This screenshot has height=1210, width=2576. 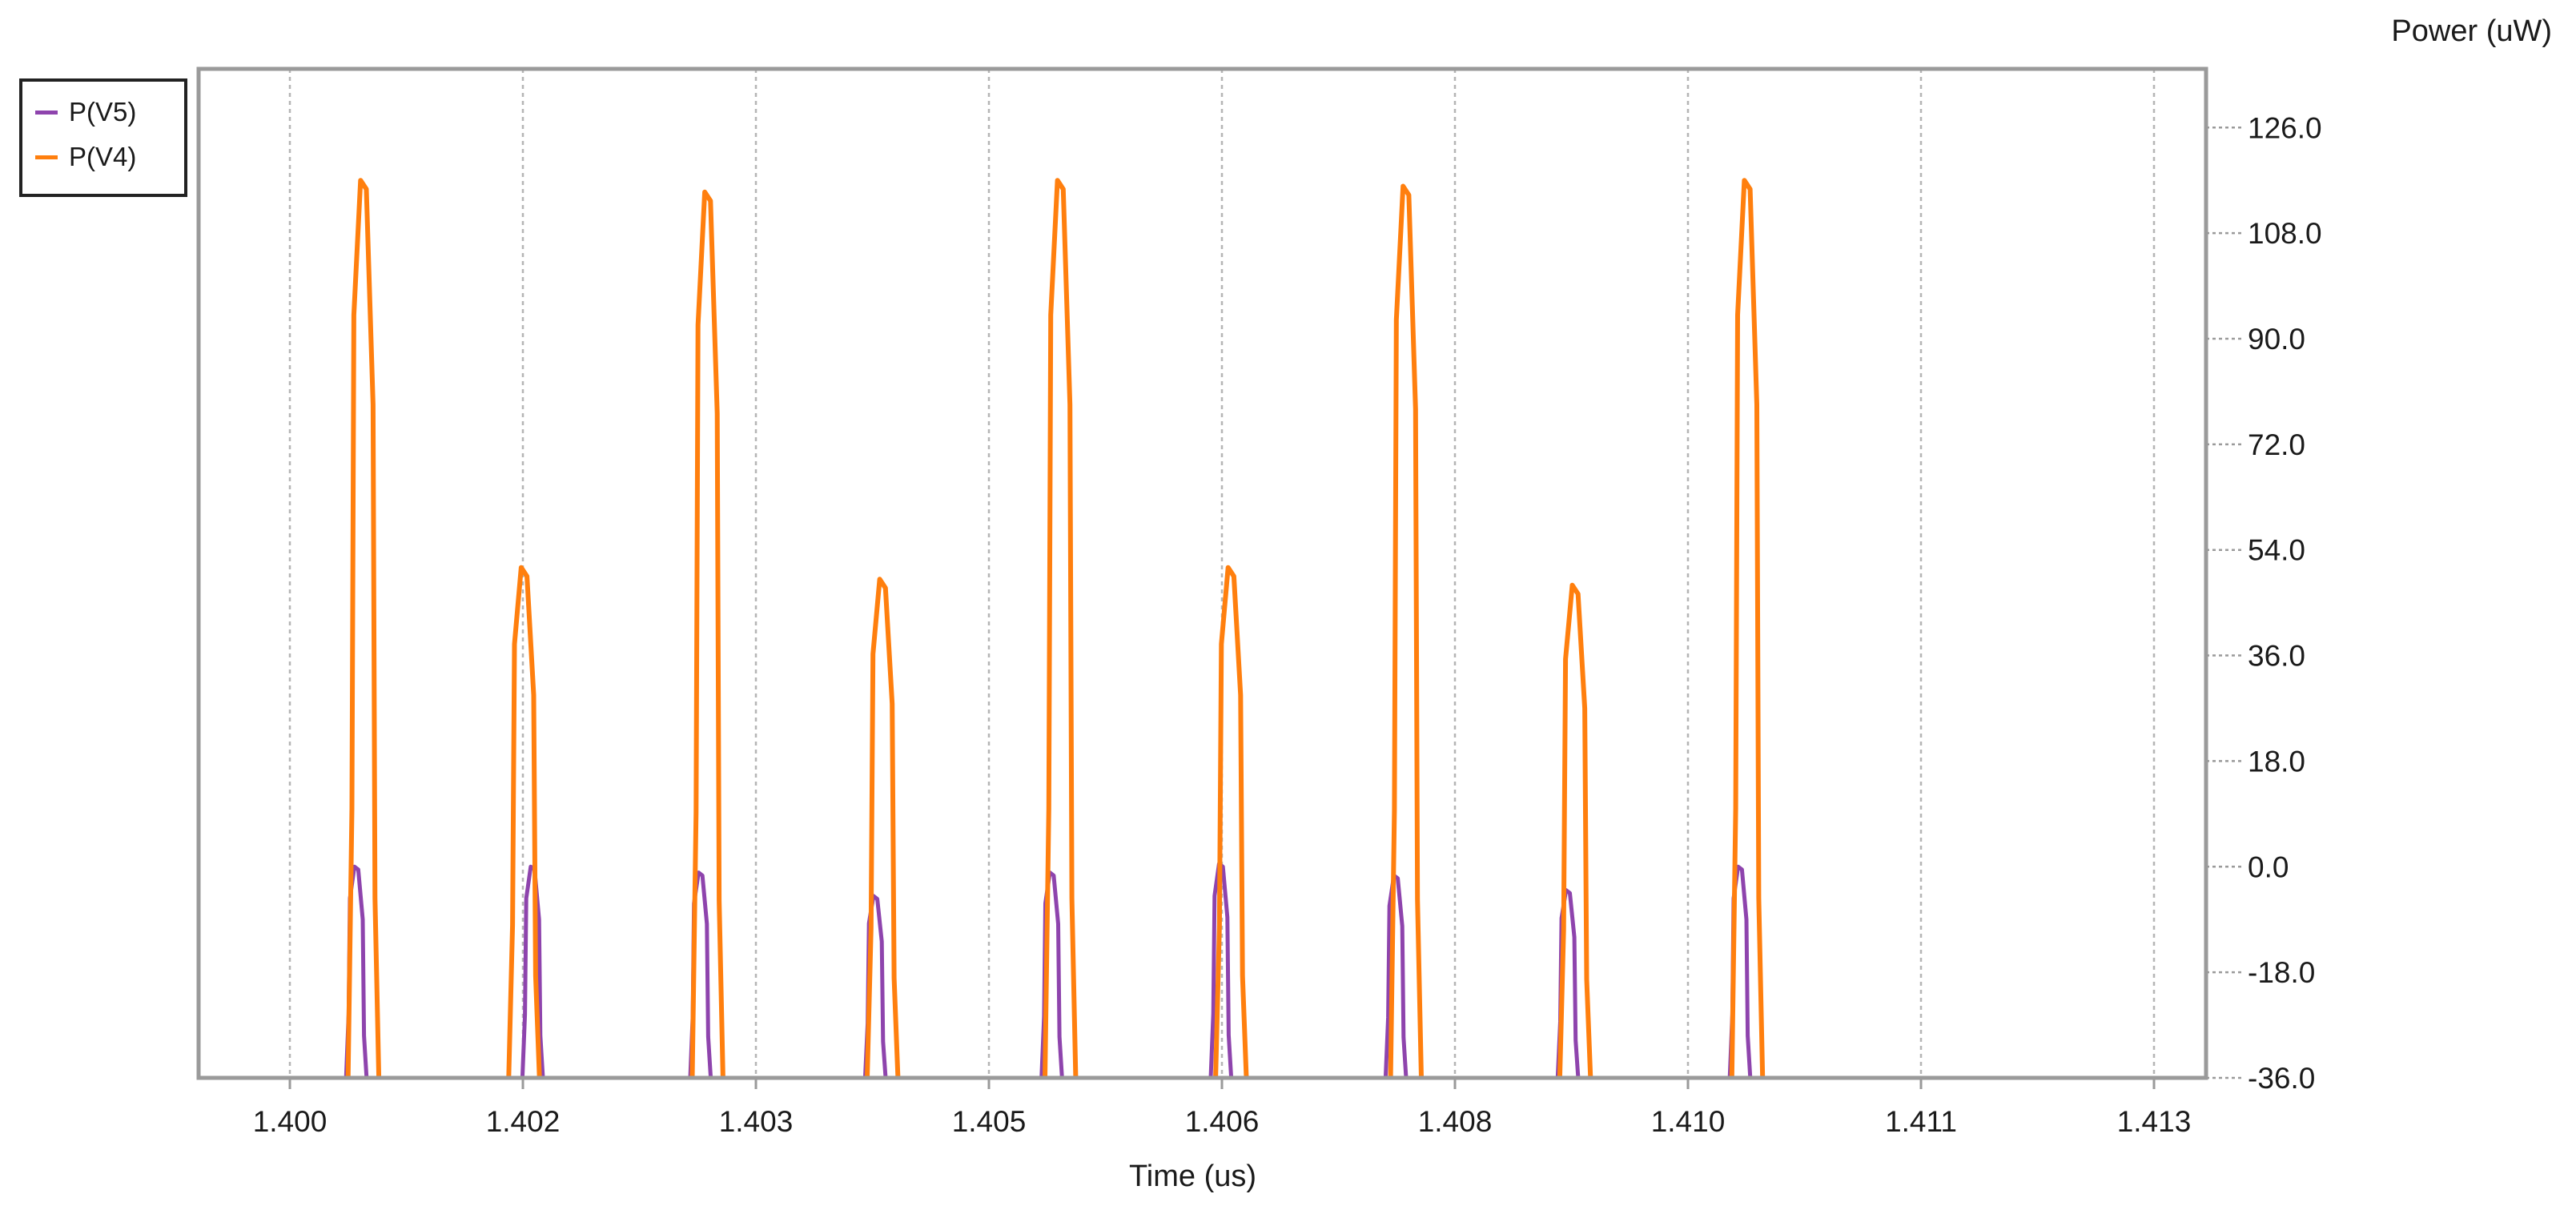 I want to click on legend-item-p-v5: P(V5), so click(x=85, y=112).